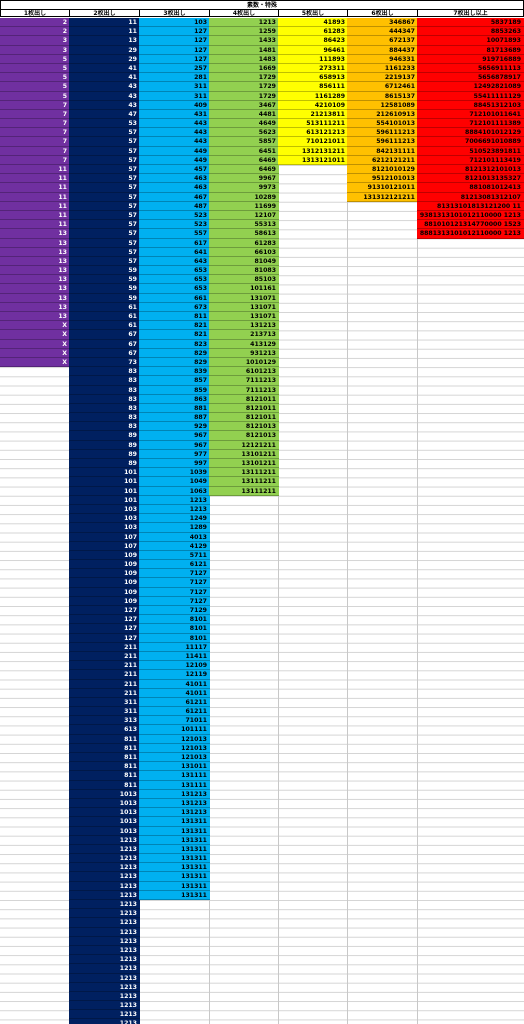 This screenshot has height=1024, width=524. Describe the element at coordinates (174, 381) in the screenshot. I see `cell: 857` at that location.